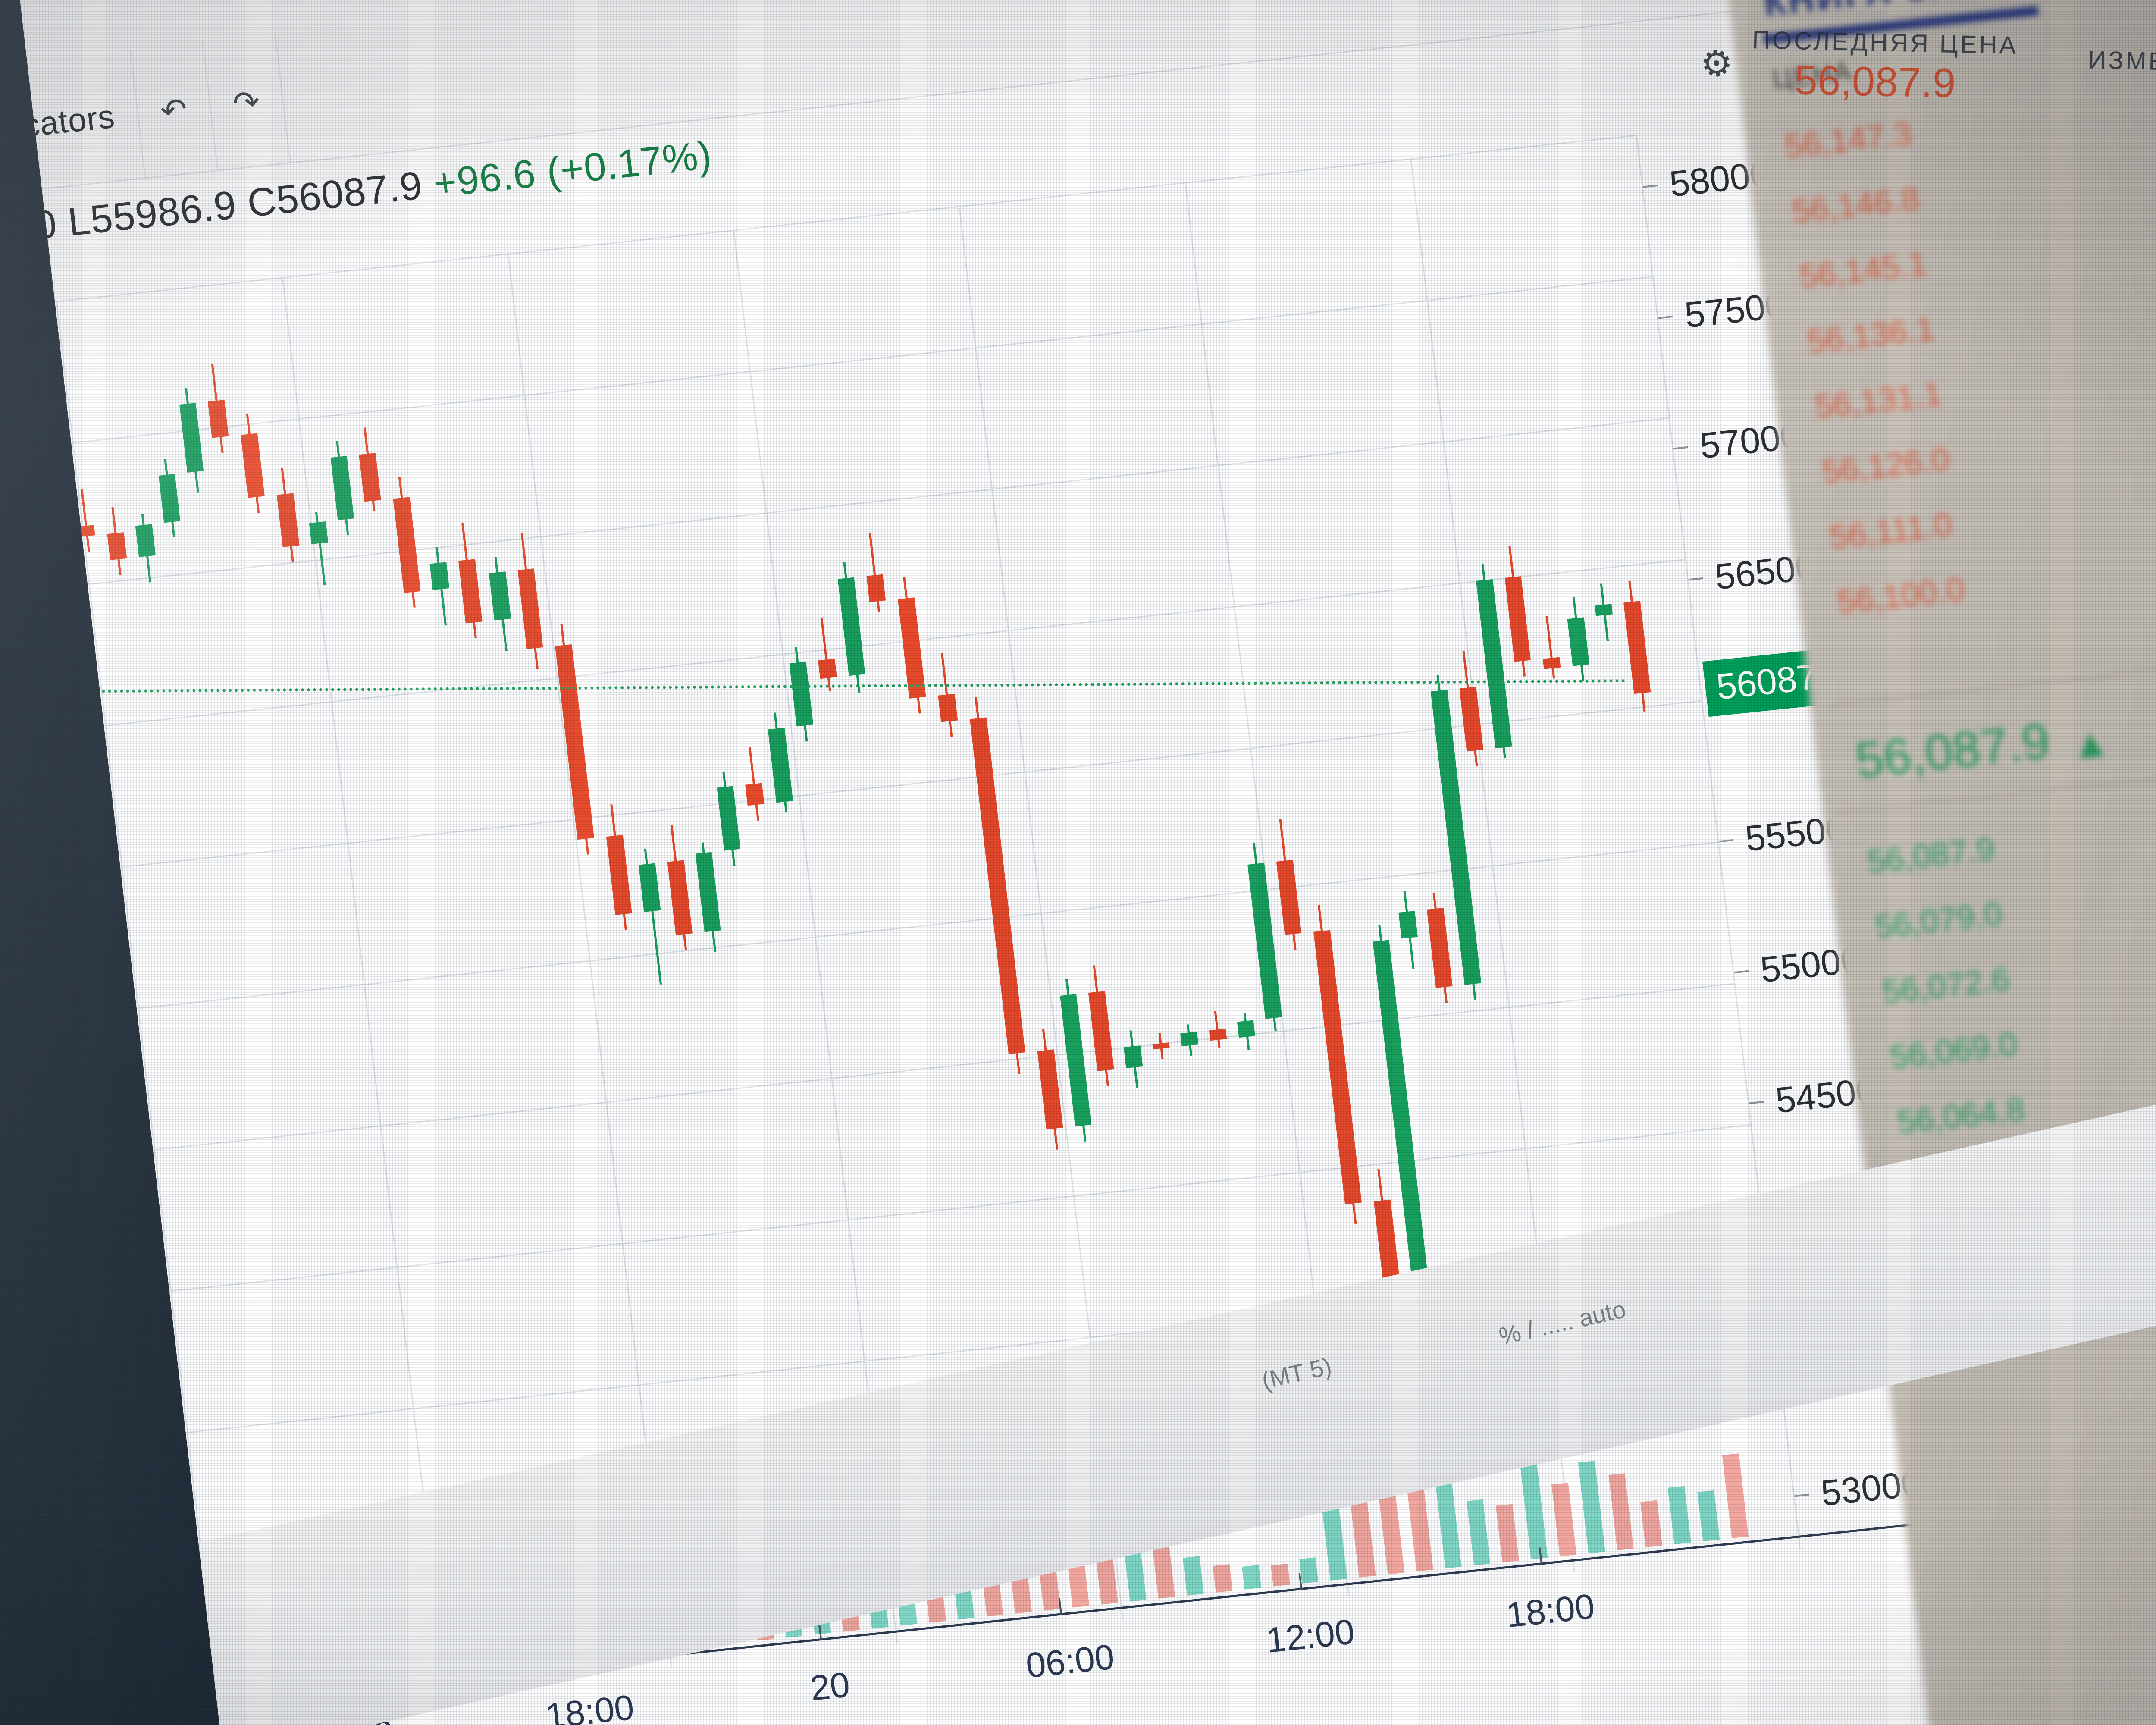 This screenshot has height=1725, width=2156. I want to click on ohlc-change-abs: +96.6, so click(484, 178).